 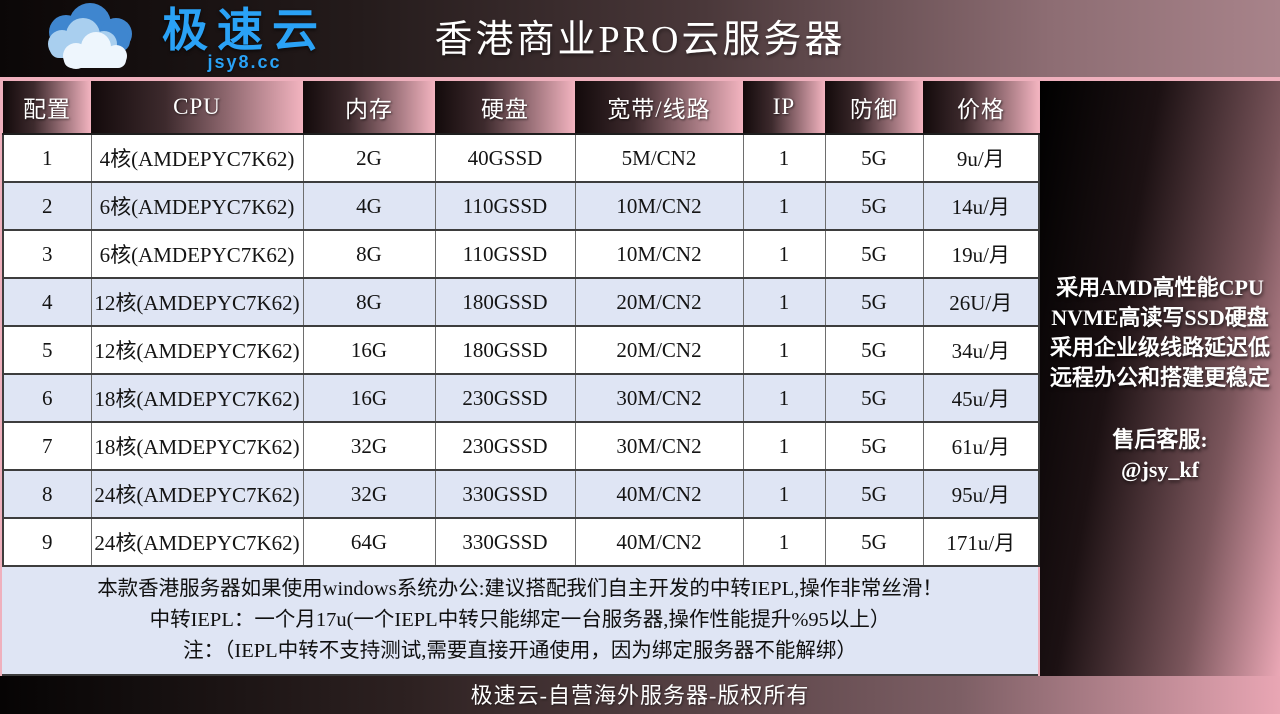 What do you see at coordinates (640, 38) in the screenshot?
I see `top-bar: 极速云 jsy8.cc 香港商业PRO云服务器` at bounding box center [640, 38].